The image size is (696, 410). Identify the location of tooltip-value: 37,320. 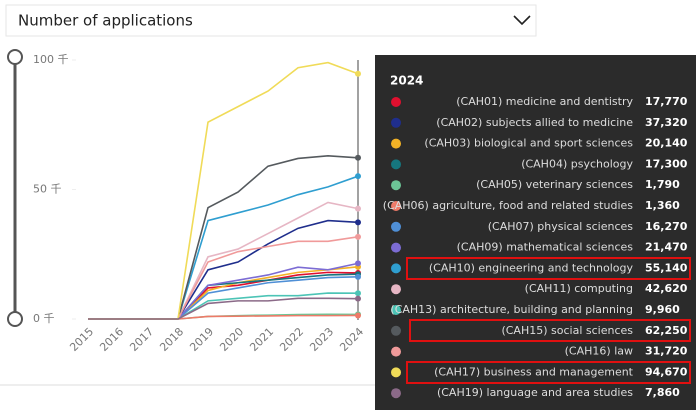
(666, 122).